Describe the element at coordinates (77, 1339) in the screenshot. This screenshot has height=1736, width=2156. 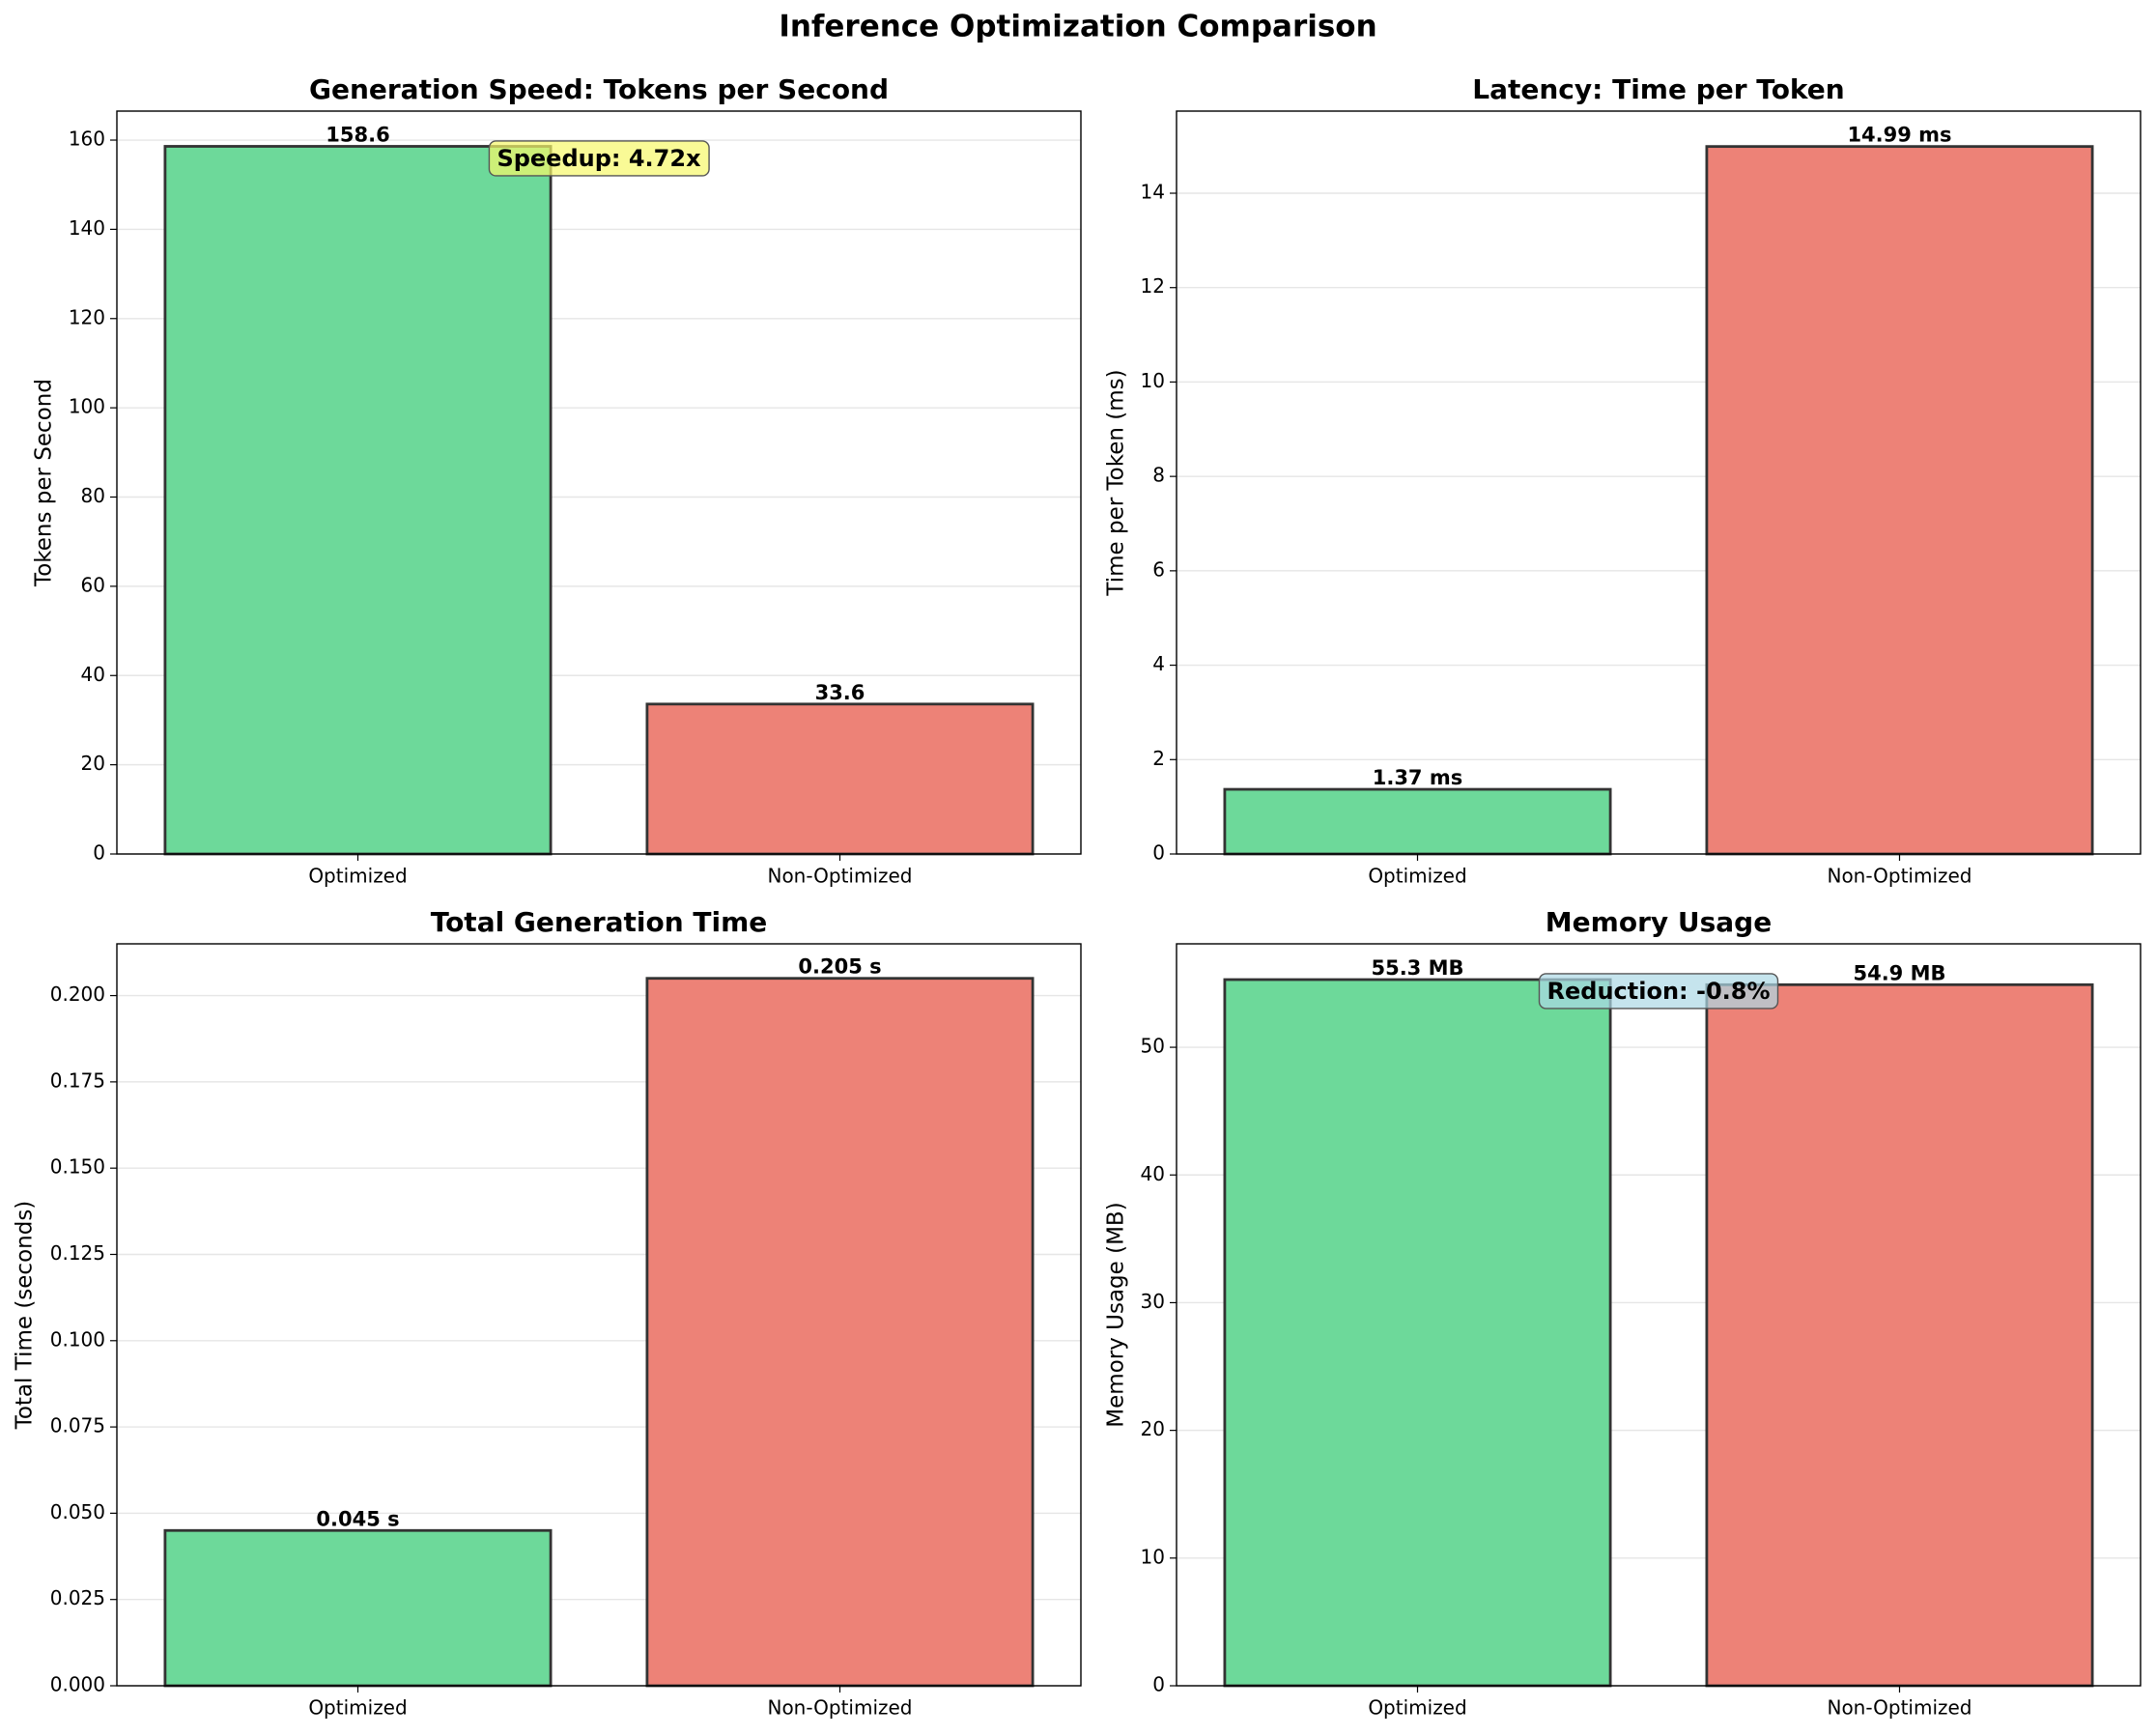
I see `y-tick-label: 0.100` at that location.